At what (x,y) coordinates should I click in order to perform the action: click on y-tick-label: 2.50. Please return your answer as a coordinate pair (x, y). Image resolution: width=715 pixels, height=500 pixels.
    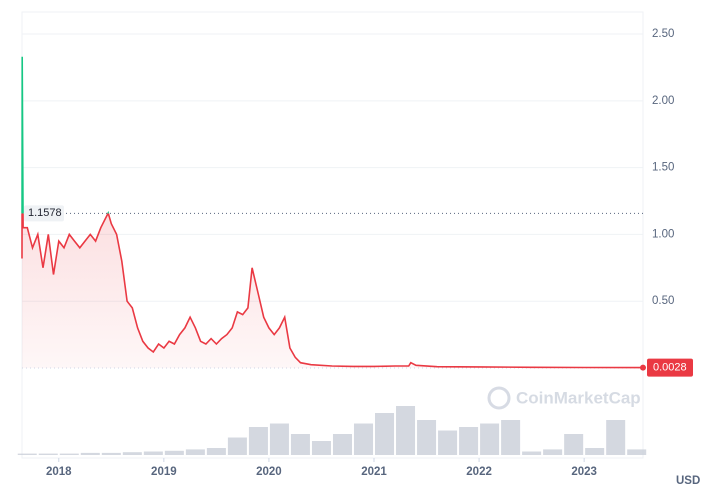
    Looking at the image, I should click on (663, 34).